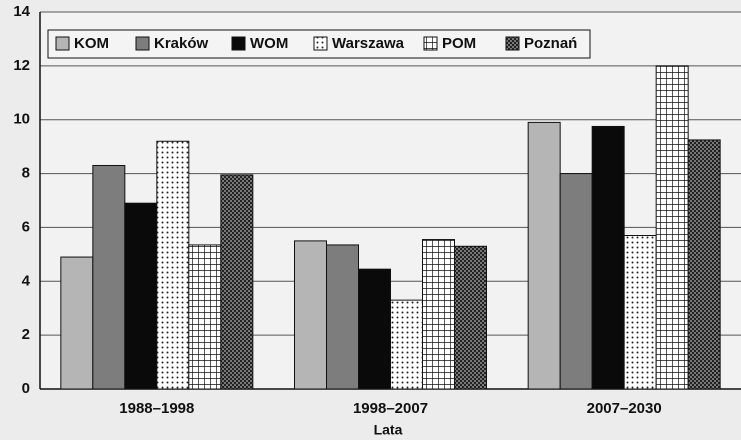  Describe the element at coordinates (26, 173) in the screenshot. I see `y-tick-label: 8` at that location.